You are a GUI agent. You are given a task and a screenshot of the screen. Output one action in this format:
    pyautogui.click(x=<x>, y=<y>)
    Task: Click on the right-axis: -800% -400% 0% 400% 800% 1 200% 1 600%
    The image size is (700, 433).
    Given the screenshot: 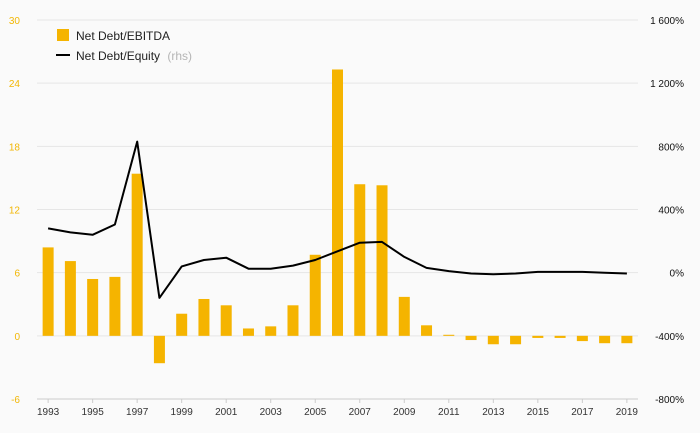 What is the action you would take?
    pyautogui.click(x=667, y=211)
    